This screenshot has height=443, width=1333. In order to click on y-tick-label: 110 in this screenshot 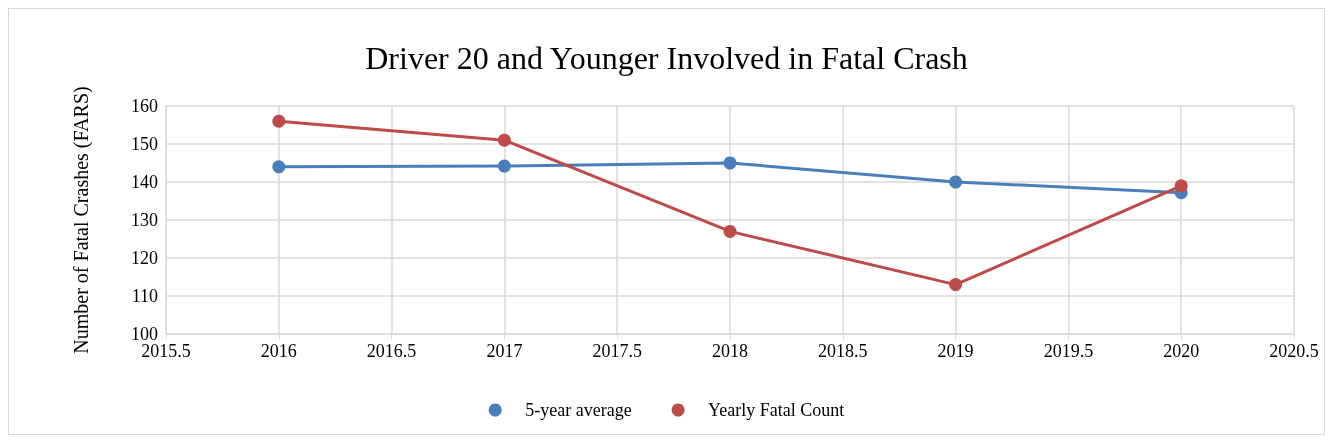, I will do `click(144, 296)`.